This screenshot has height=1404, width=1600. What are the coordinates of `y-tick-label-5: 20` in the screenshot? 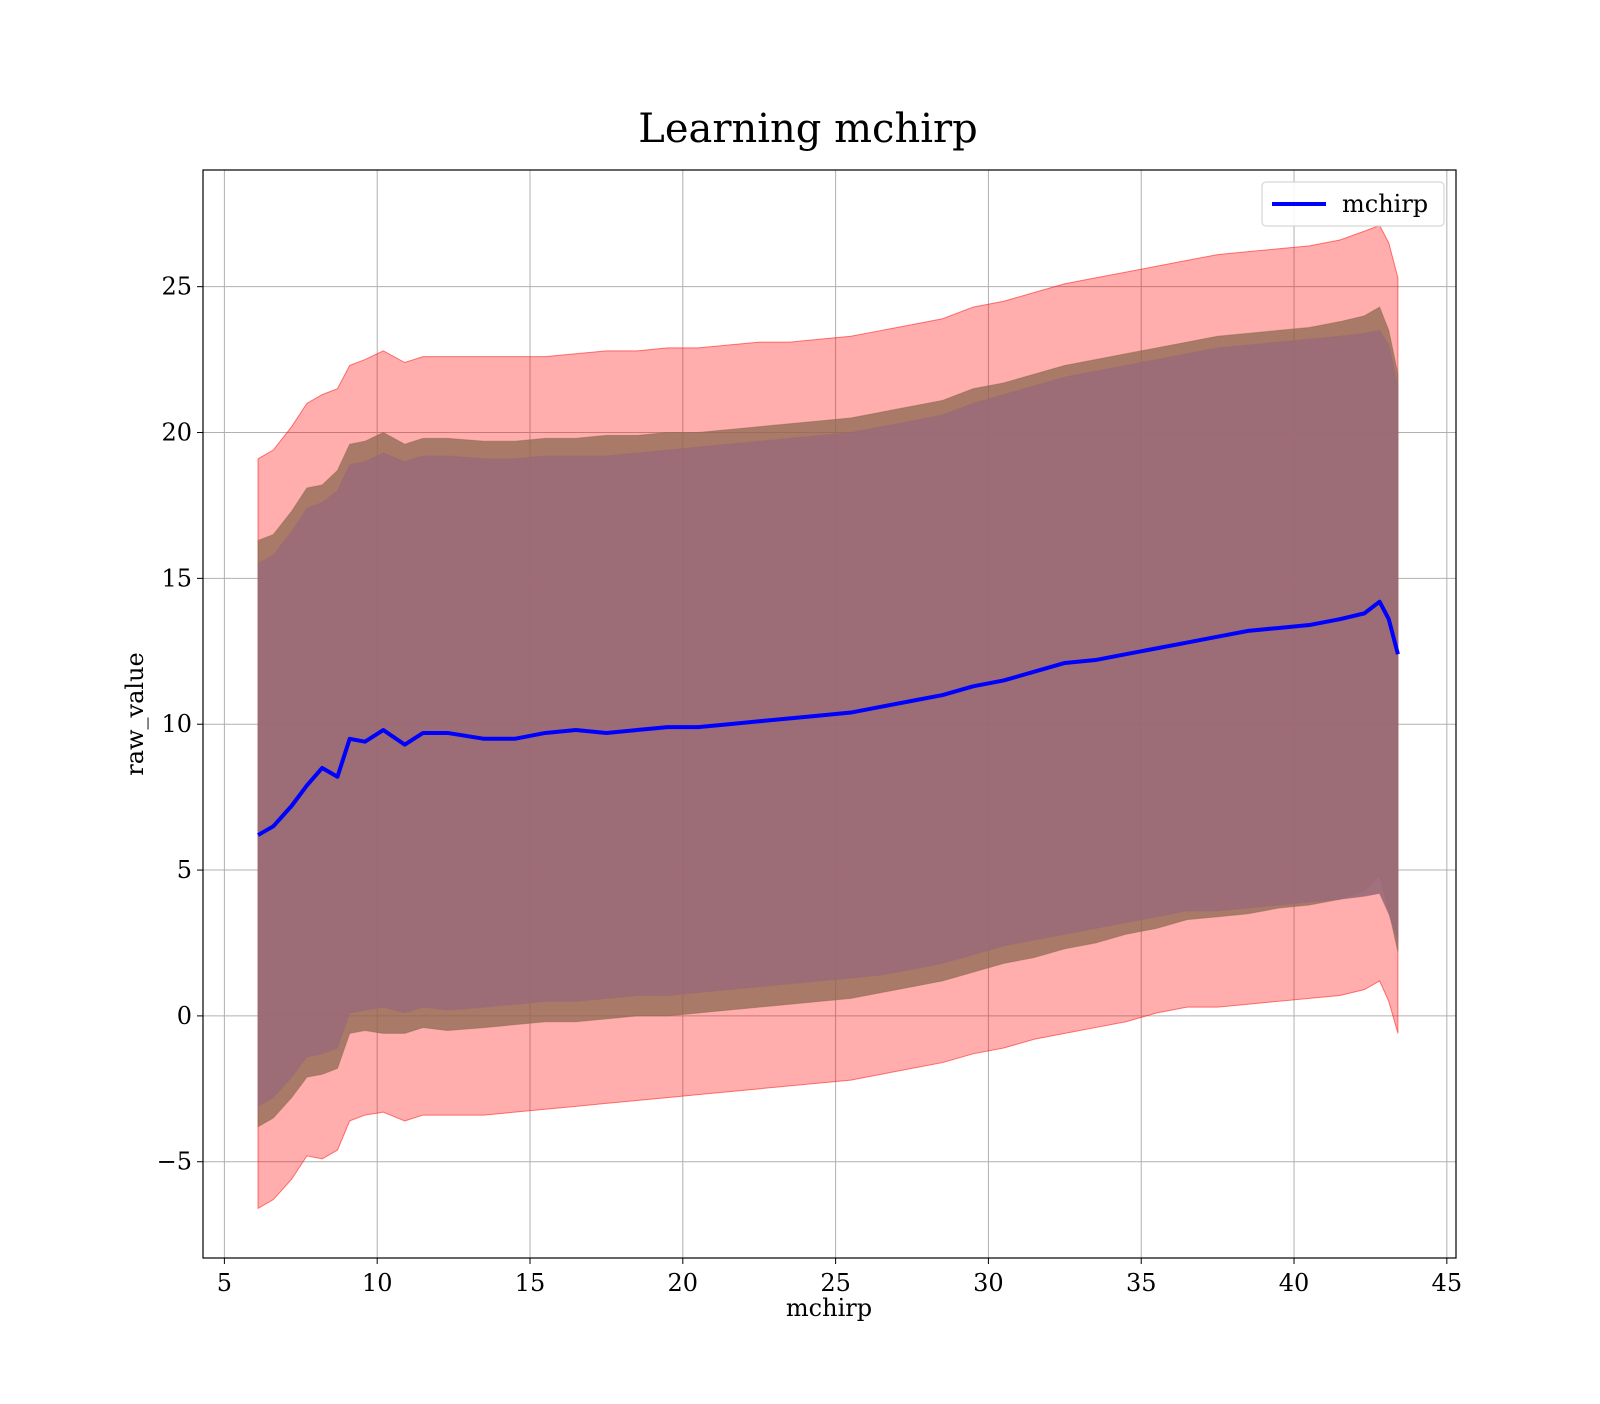 It's located at (176, 433).